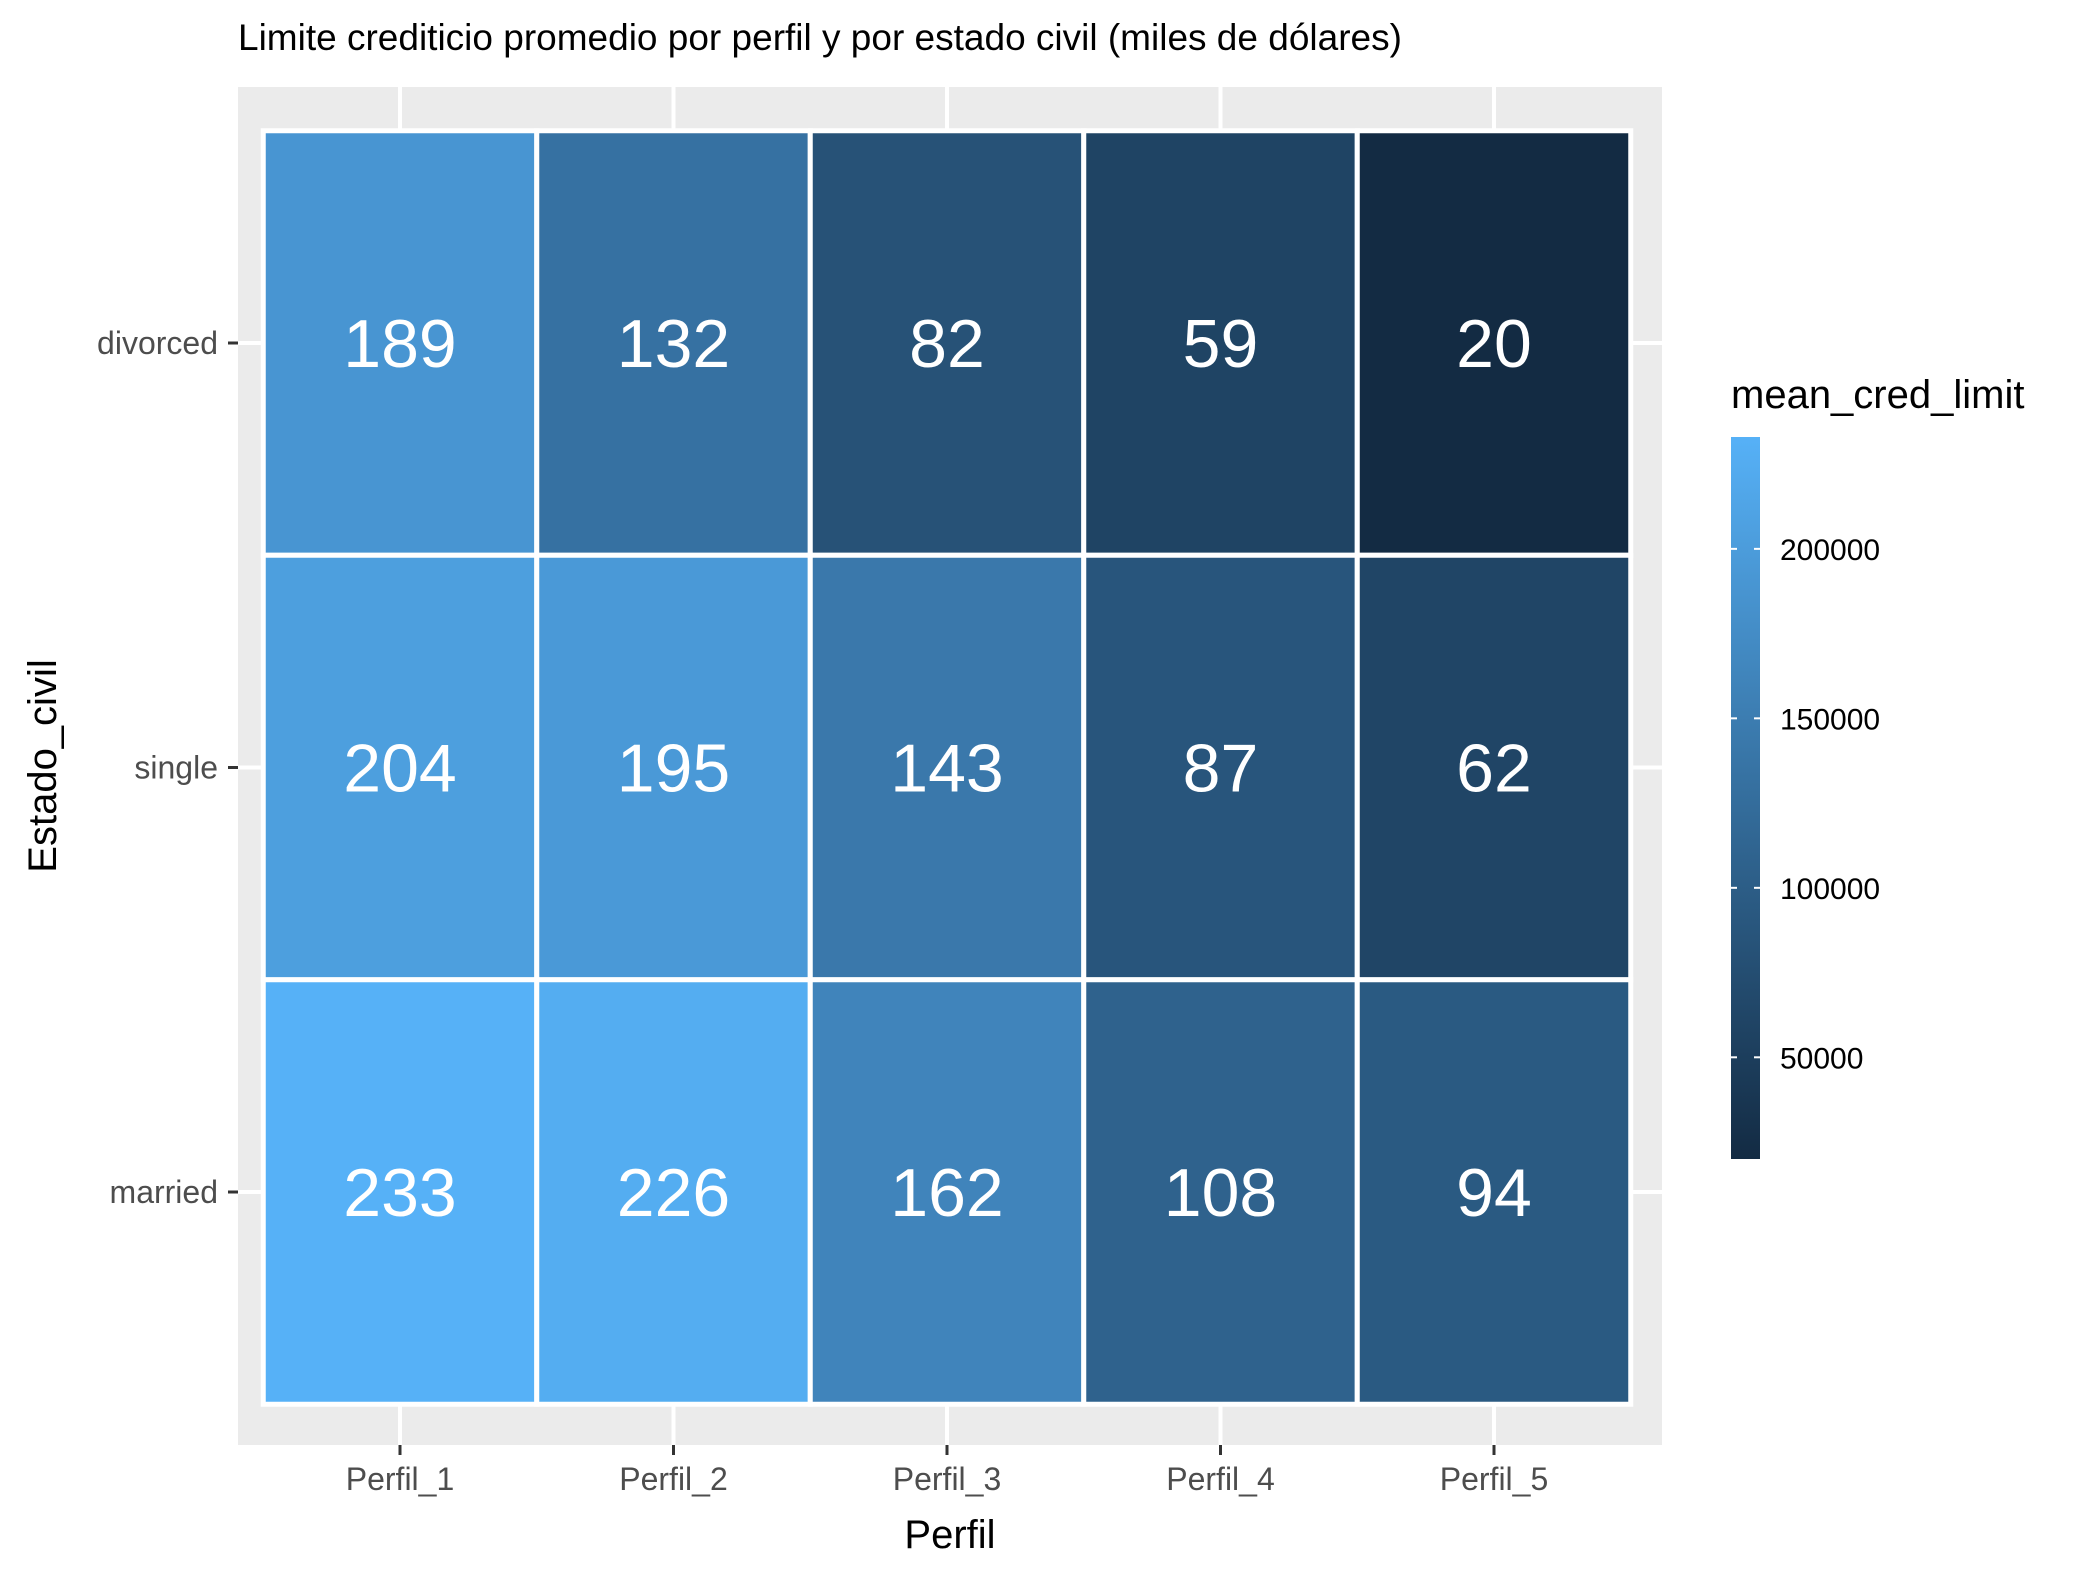 The height and width of the screenshot is (1575, 2100). What do you see at coordinates (157, 343) in the screenshot?
I see `y-tick-label: divorced` at bounding box center [157, 343].